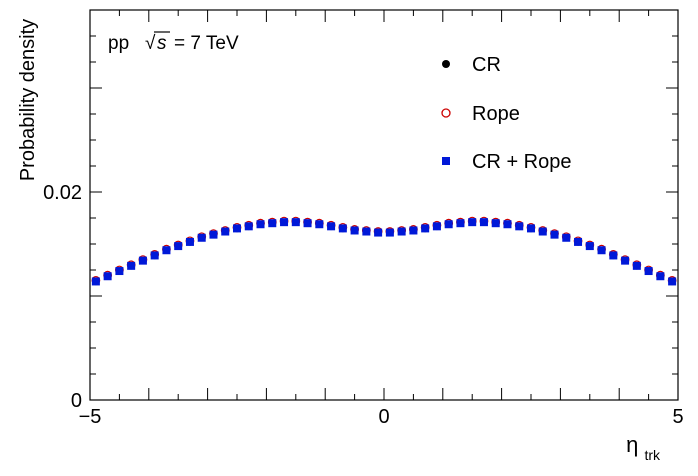 This screenshot has width=698, height=476. What do you see at coordinates (652, 455) in the screenshot?
I see `x-axis-label-sub: trk` at bounding box center [652, 455].